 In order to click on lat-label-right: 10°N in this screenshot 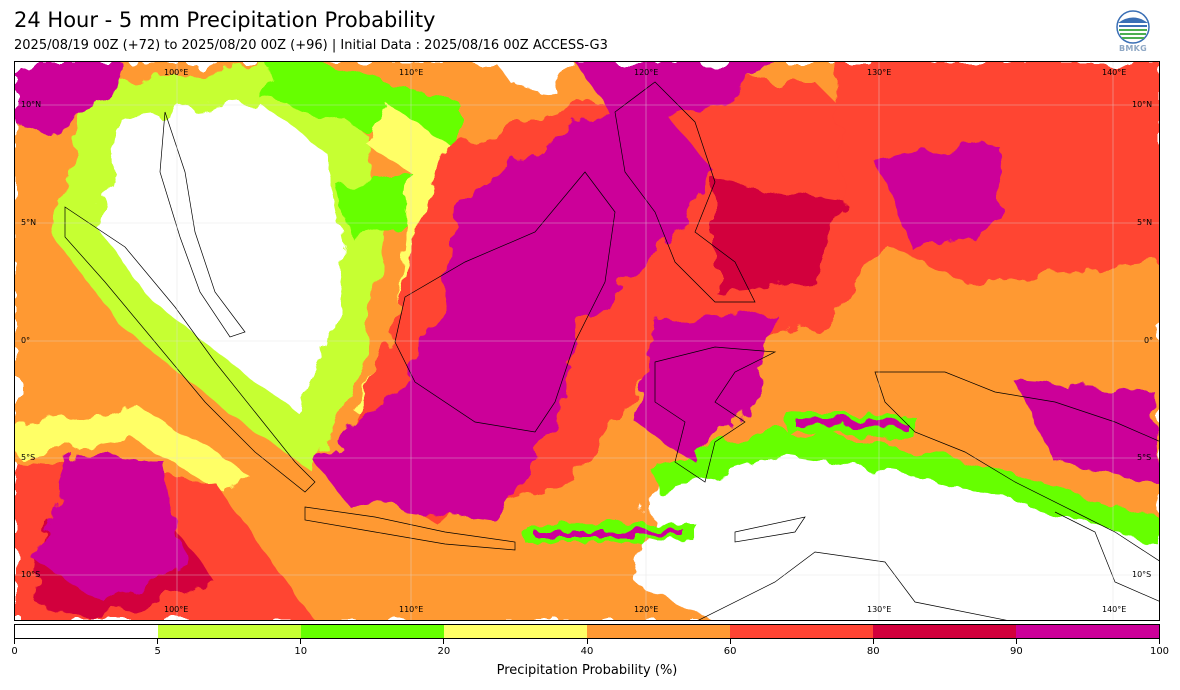, I will do `click(1142, 104)`.